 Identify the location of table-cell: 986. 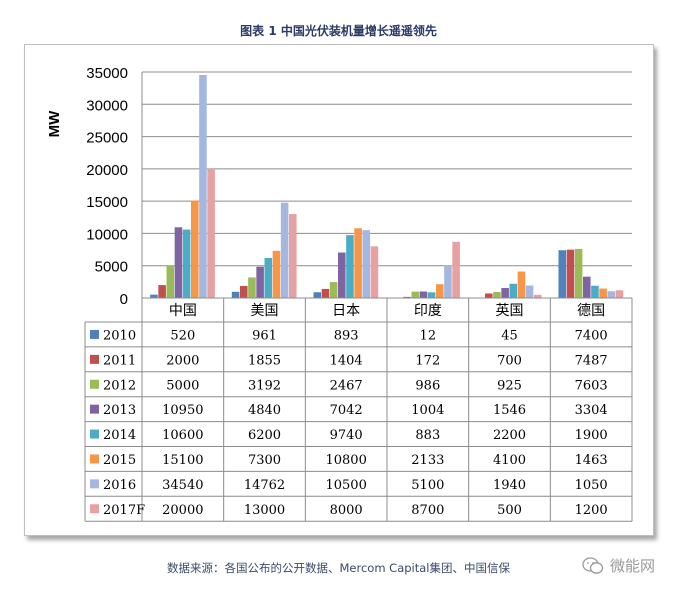
(427, 385).